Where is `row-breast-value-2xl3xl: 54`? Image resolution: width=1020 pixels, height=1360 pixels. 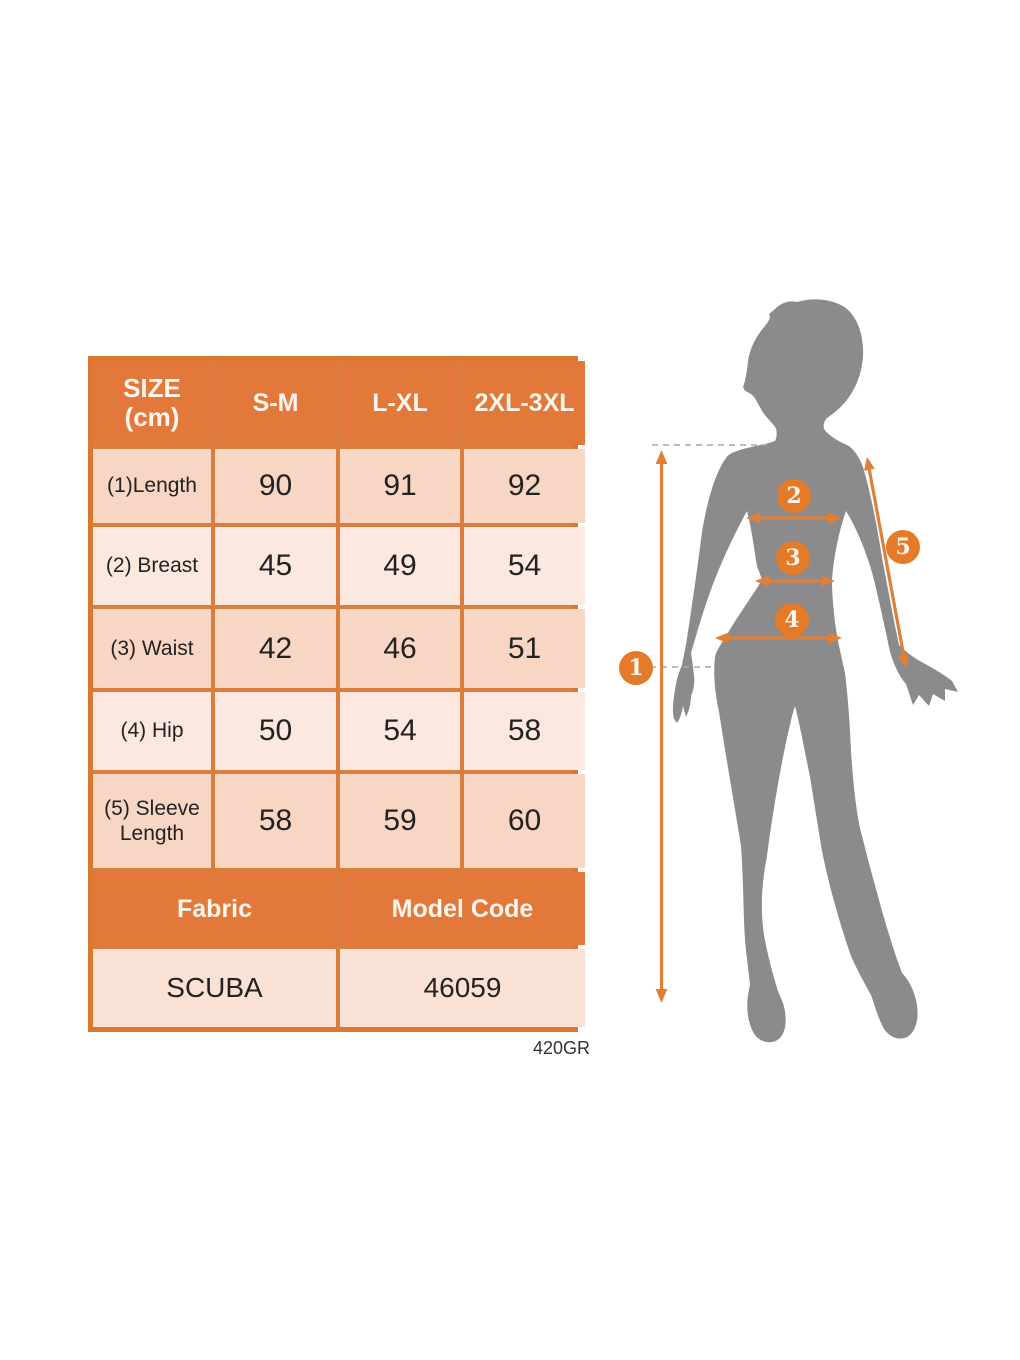
row-breast-value-2xl3xl: 54 is located at coordinates (524, 566).